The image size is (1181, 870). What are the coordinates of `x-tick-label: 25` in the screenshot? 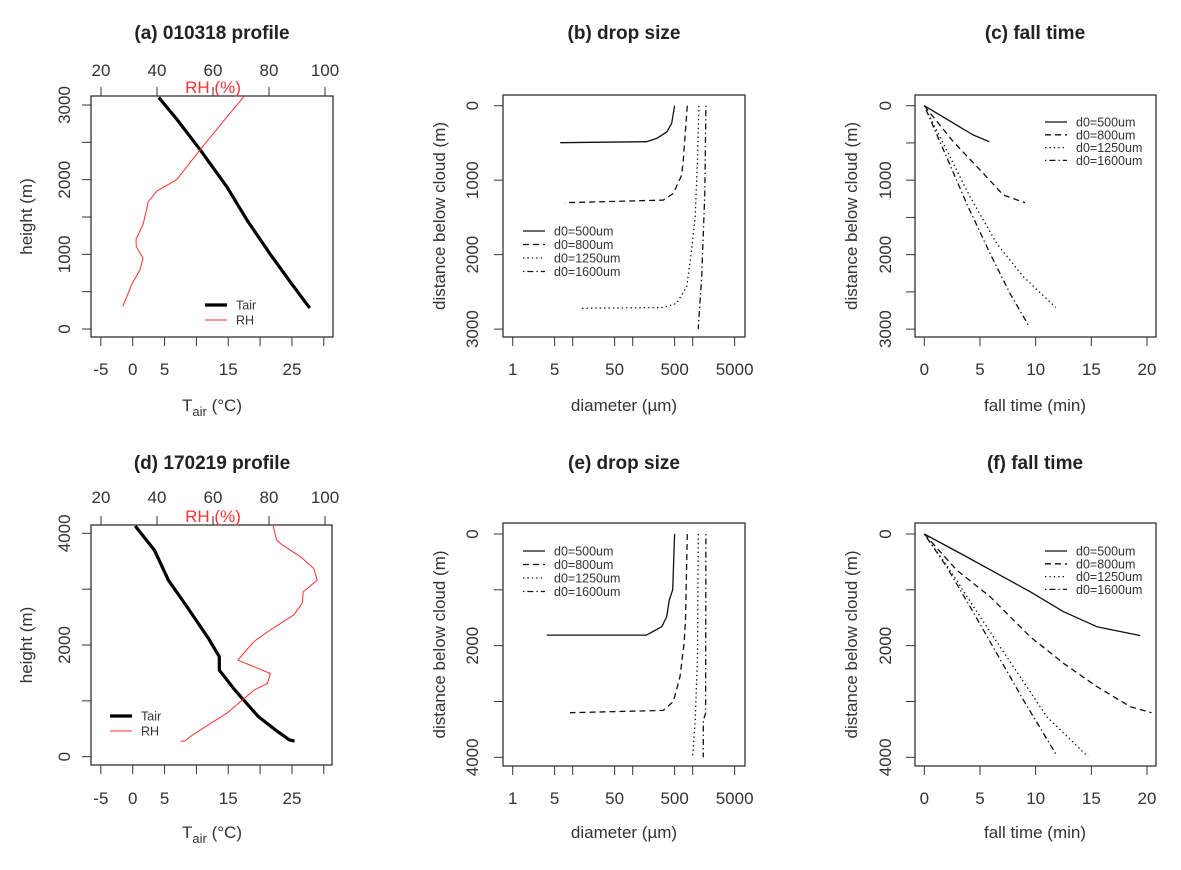 It's located at (291, 369).